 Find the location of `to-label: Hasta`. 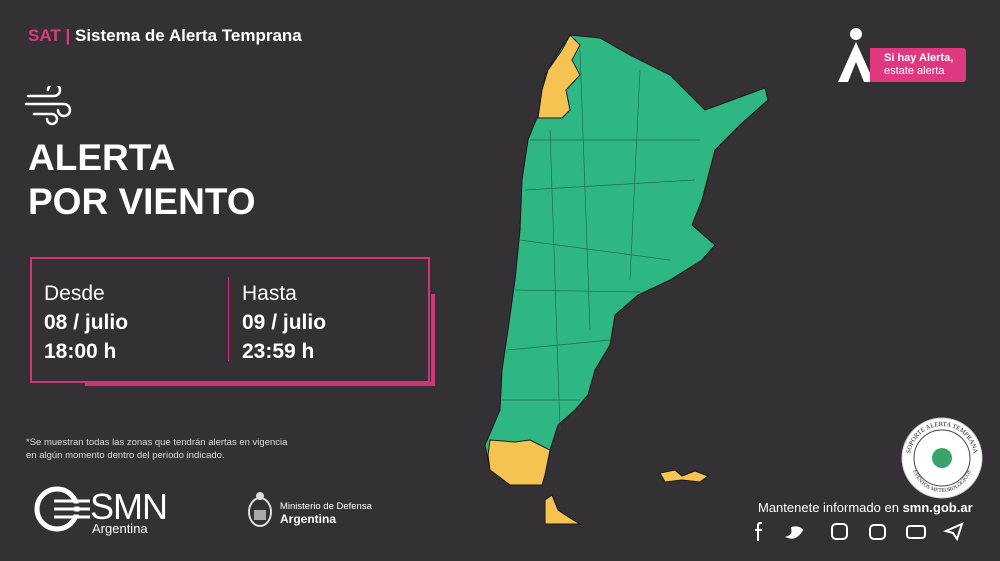

to-label: Hasta is located at coordinates (269, 293).